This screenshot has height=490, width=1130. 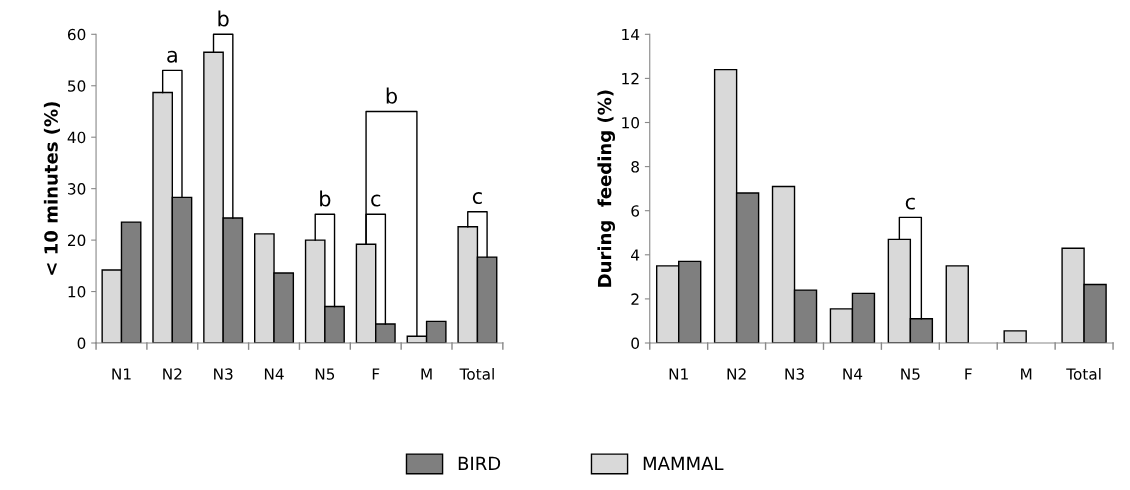 What do you see at coordinates (77, 189) in the screenshot?
I see `y-tick-label: 30` at bounding box center [77, 189].